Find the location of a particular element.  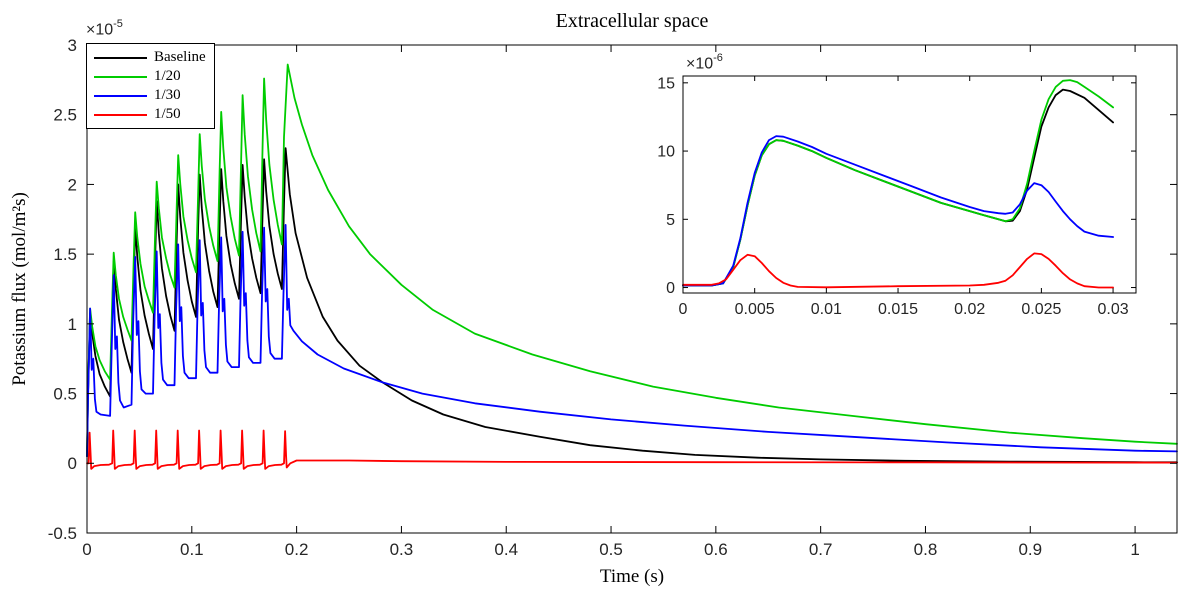

inset-axes-box is located at coordinates (909, 184).